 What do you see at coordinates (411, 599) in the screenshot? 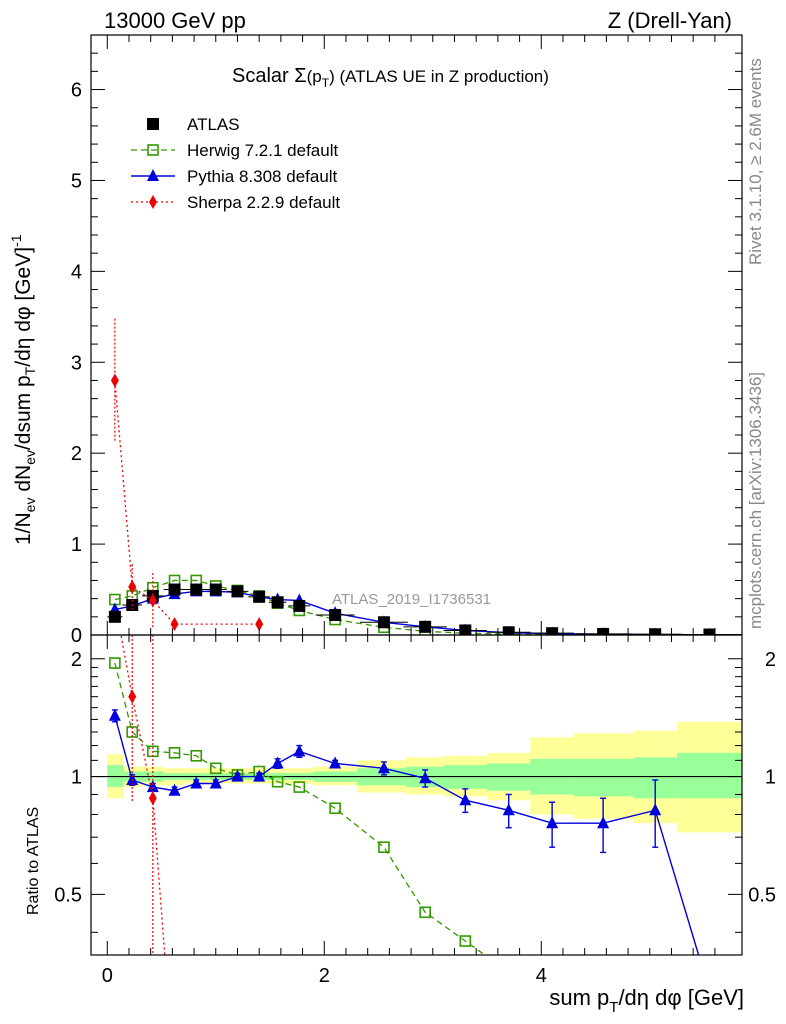
I see `analysis-watermark: ATLAS_2019_I1736531` at bounding box center [411, 599].